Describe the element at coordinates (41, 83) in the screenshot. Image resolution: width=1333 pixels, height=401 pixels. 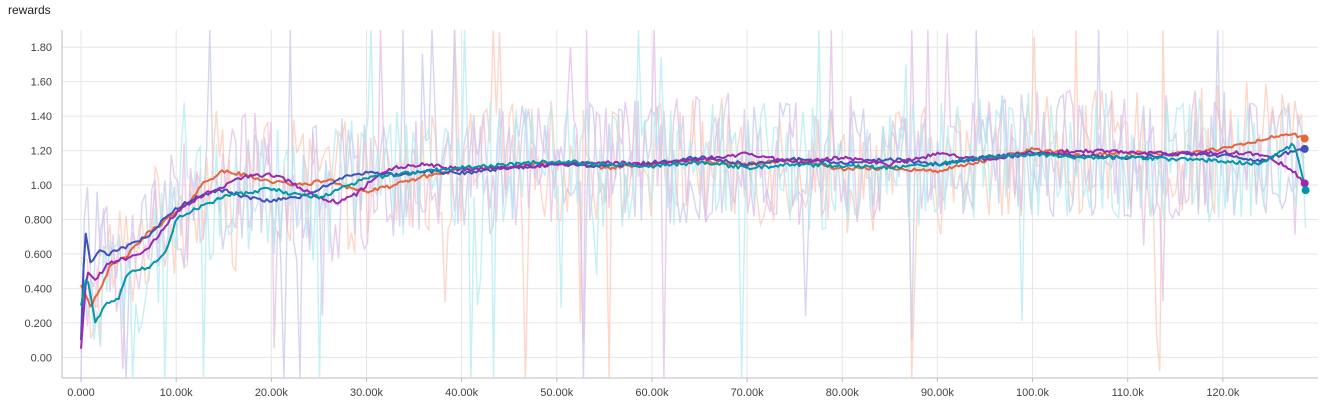
I see `y-tick-label: 1.60` at that location.